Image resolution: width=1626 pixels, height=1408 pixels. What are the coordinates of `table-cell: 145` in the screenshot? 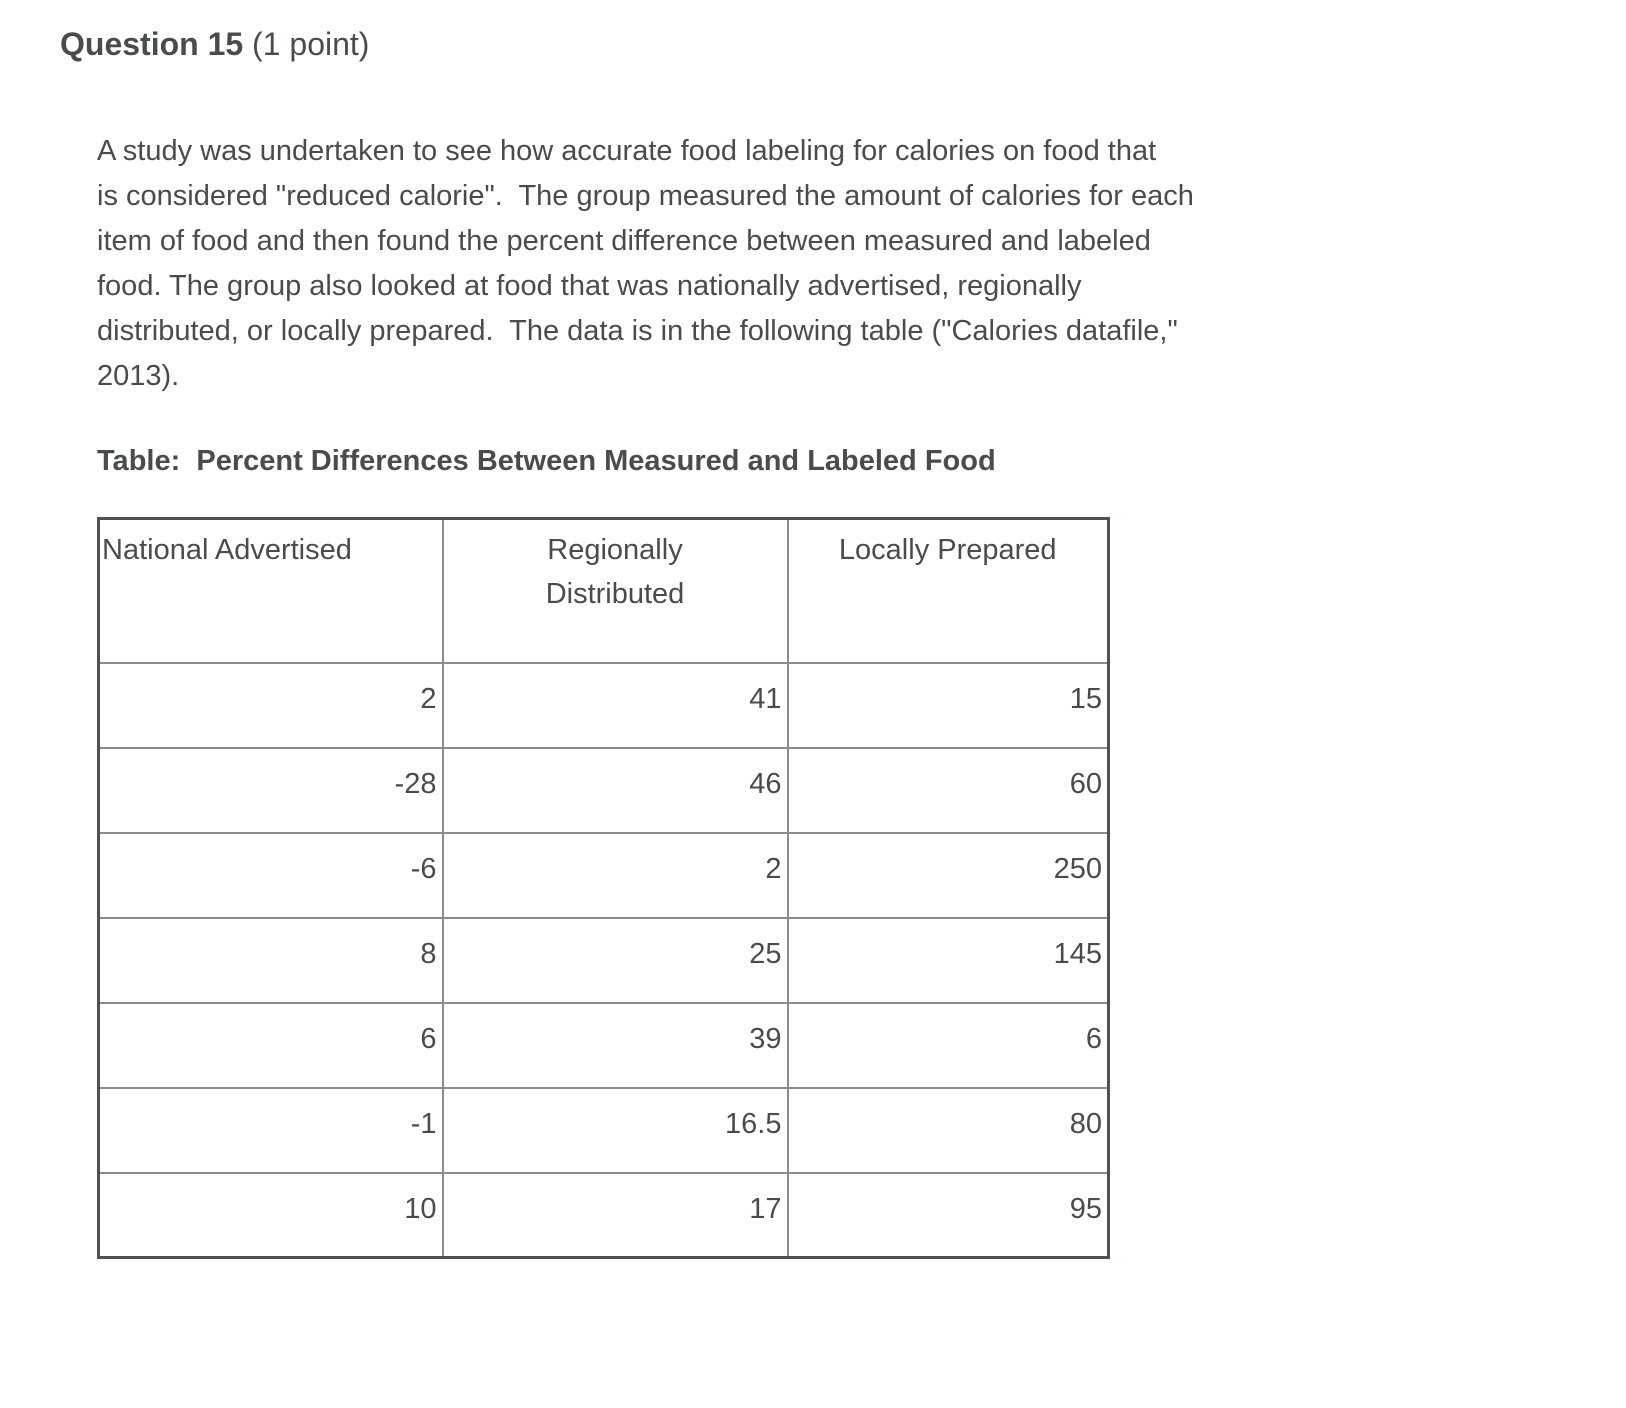 It's located at (948, 960).